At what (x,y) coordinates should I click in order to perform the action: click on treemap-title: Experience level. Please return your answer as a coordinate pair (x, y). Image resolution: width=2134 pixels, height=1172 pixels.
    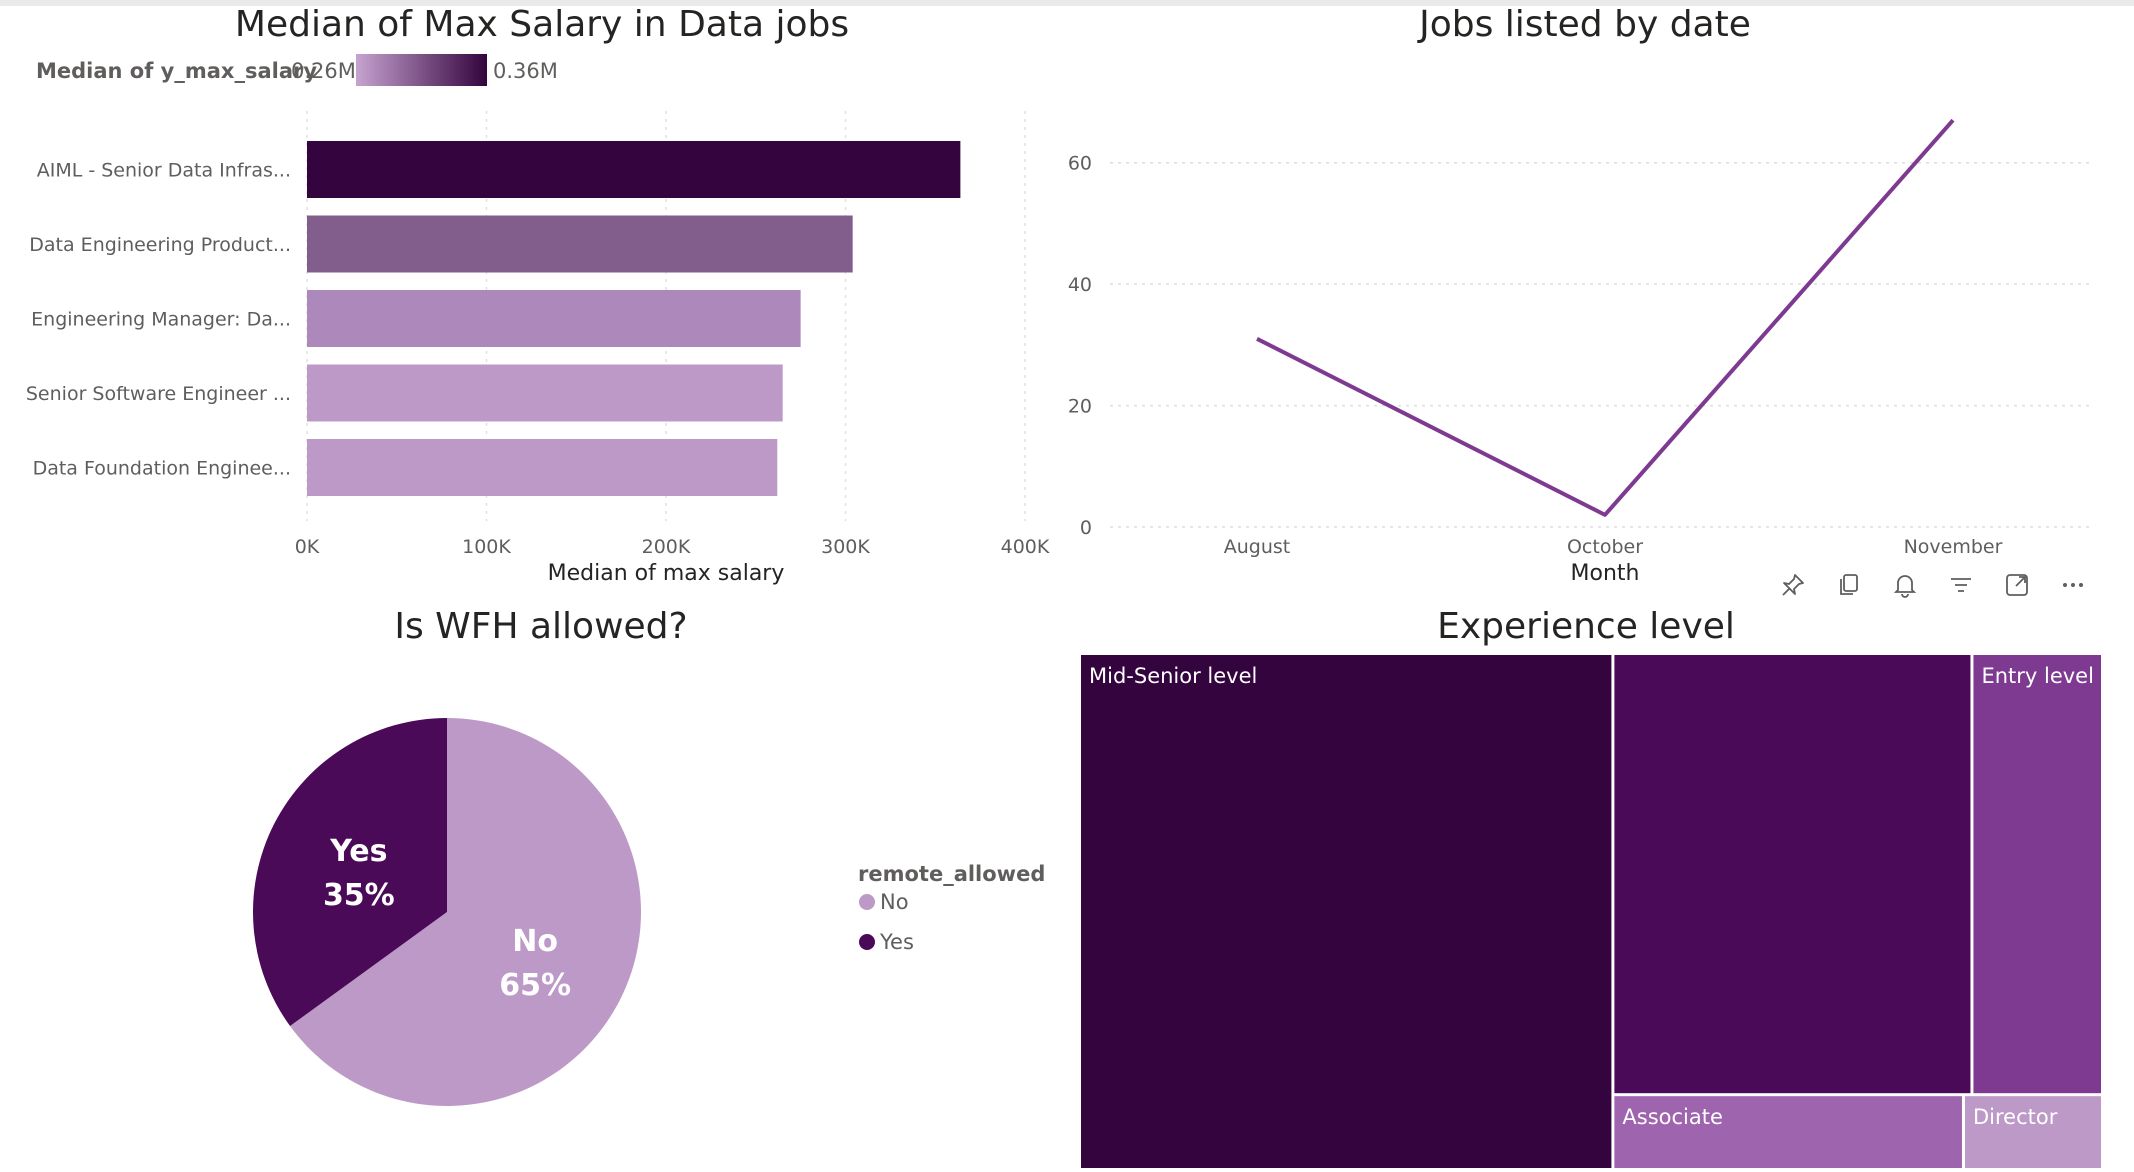
    Looking at the image, I should click on (1586, 626).